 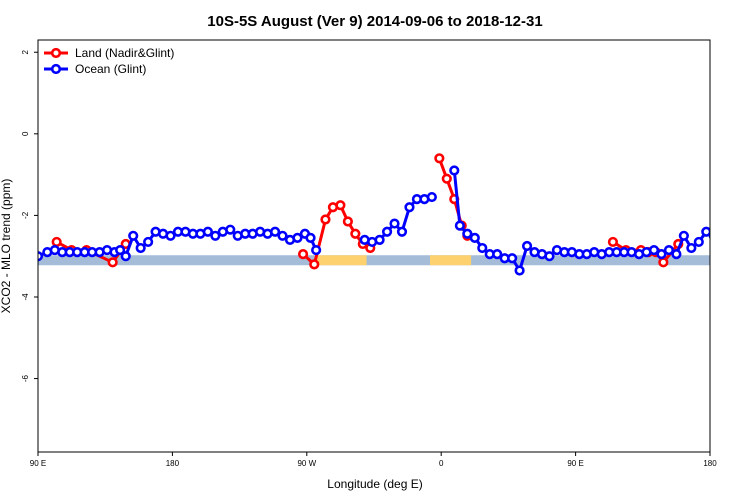 I want to click on legend-land-marker, so click(x=56, y=53).